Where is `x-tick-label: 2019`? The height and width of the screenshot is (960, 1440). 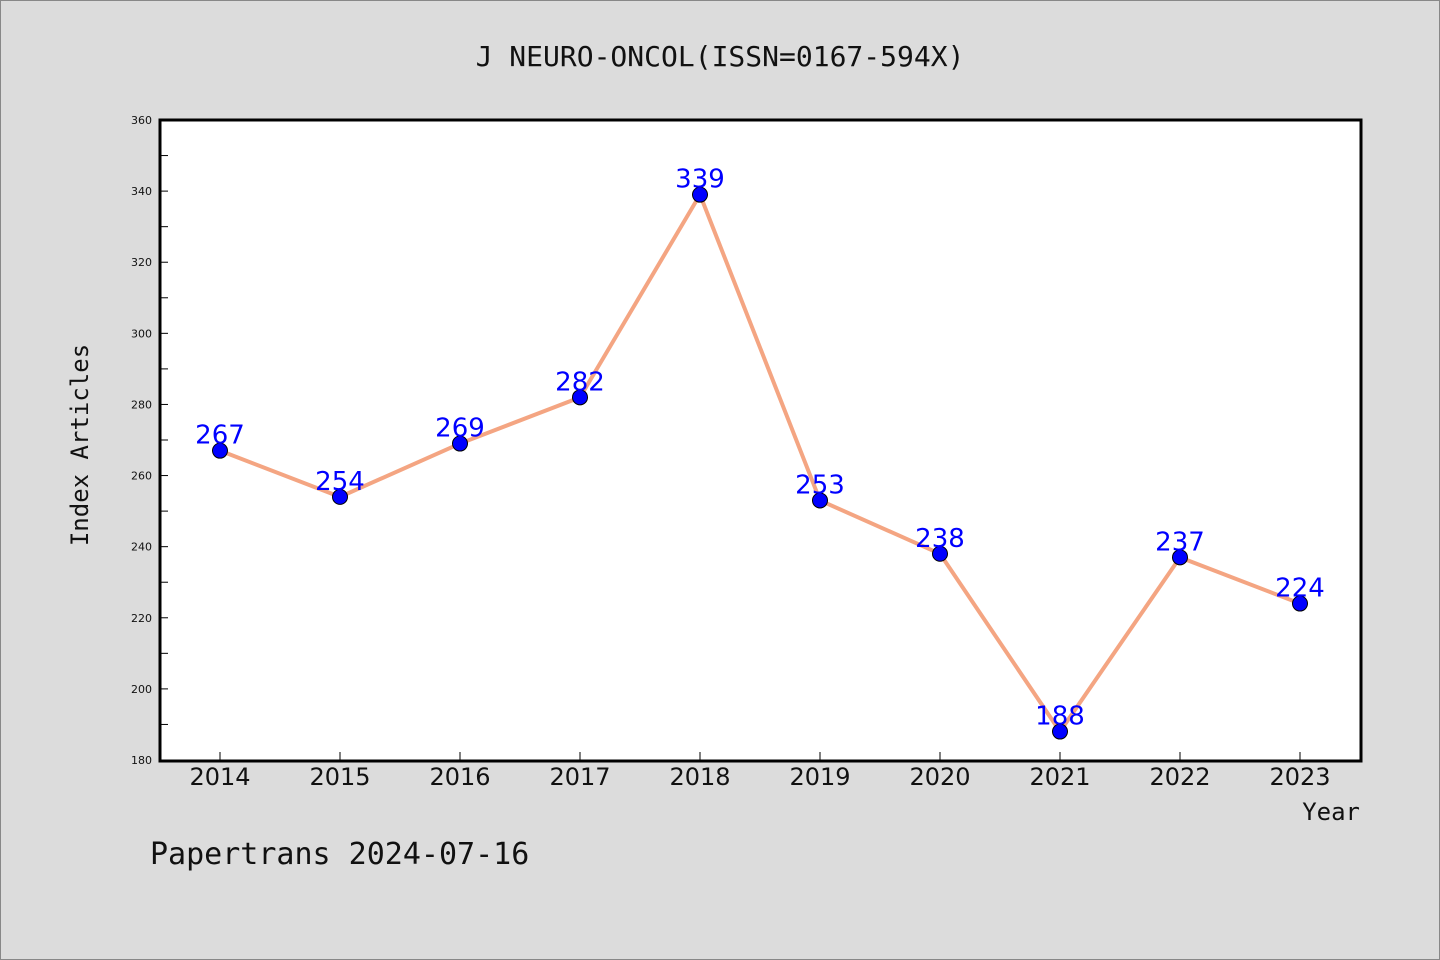
x-tick-label: 2019 is located at coordinates (819, 777).